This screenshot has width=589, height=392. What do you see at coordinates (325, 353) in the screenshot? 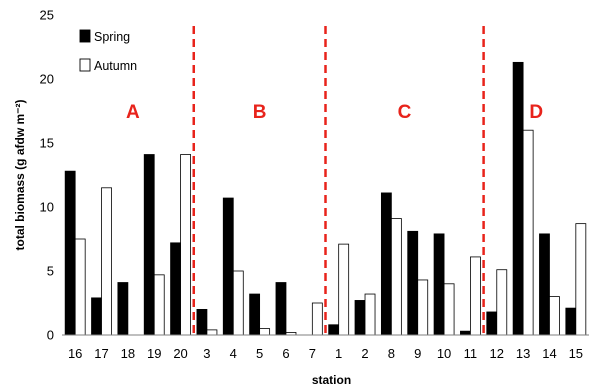
I see `x-tick-labels: 16 17 18 19 20 3 4 5 6 7 1 2 8 9 10 11 12 13 14 15` at bounding box center [325, 353].